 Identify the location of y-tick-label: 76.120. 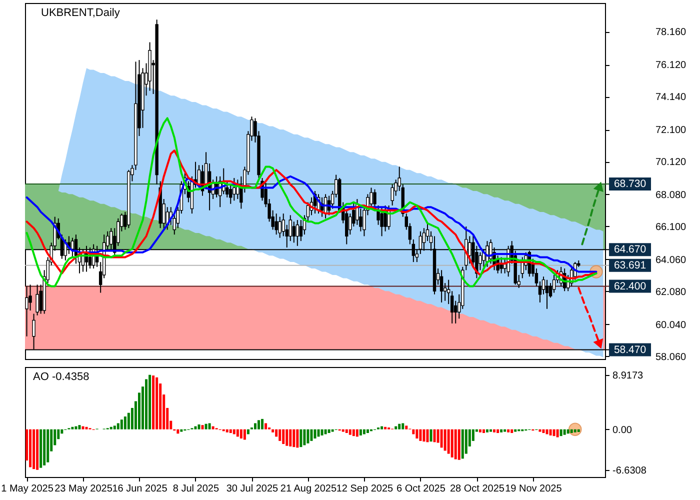
(671, 66).